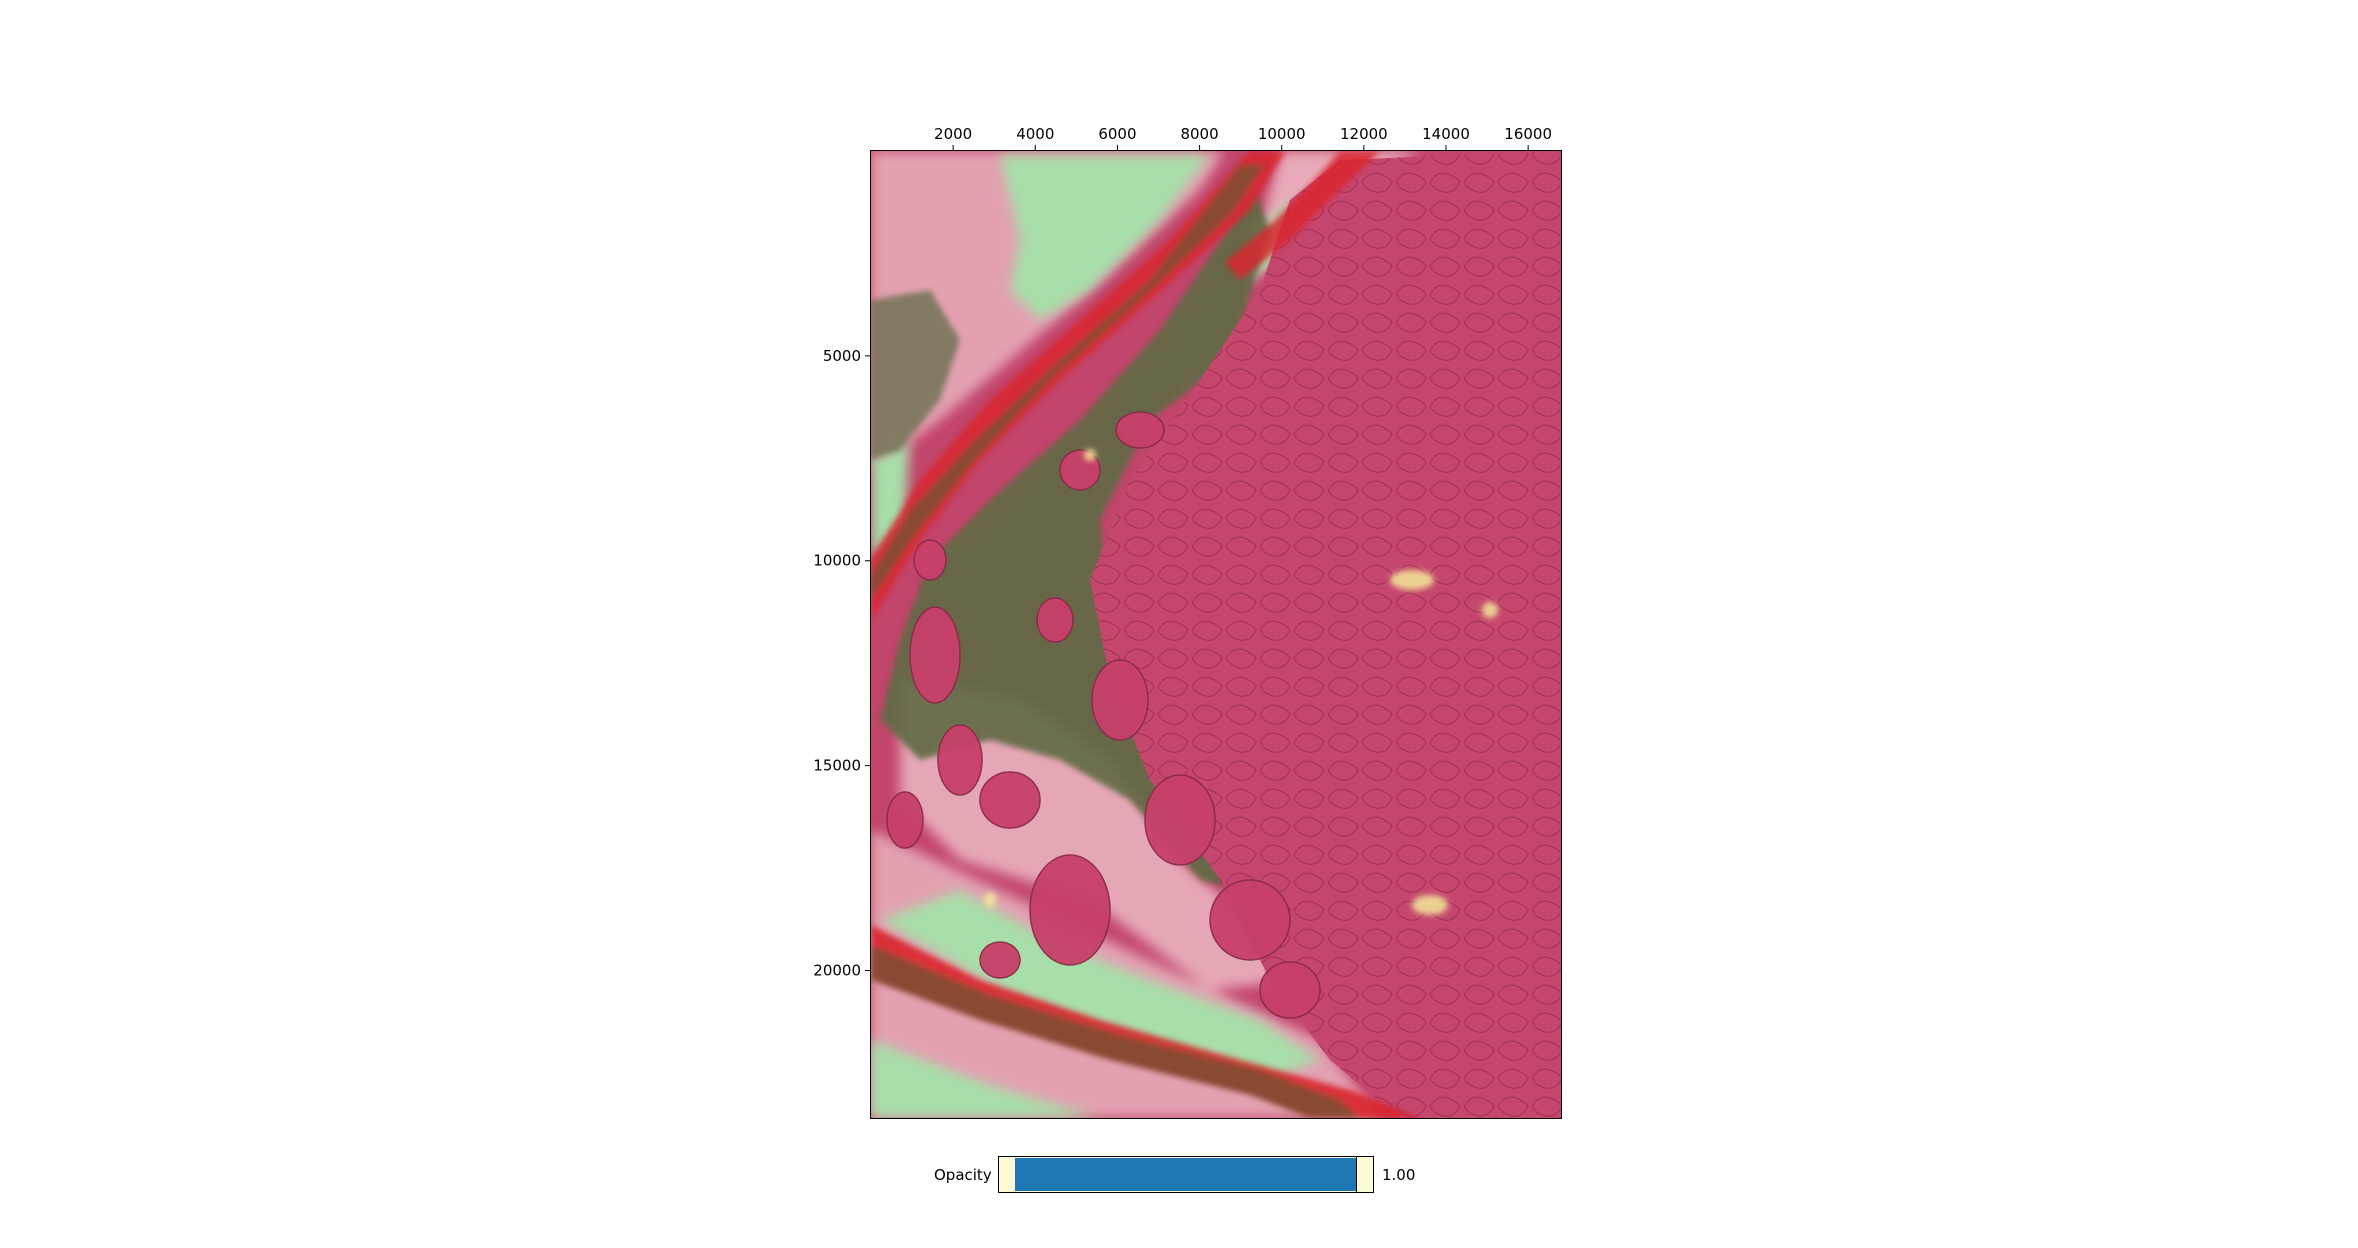 The height and width of the screenshot is (1248, 2358). What do you see at coordinates (842, 663) in the screenshot?
I see `y-axis: 5000 10000 15000 20000` at bounding box center [842, 663].